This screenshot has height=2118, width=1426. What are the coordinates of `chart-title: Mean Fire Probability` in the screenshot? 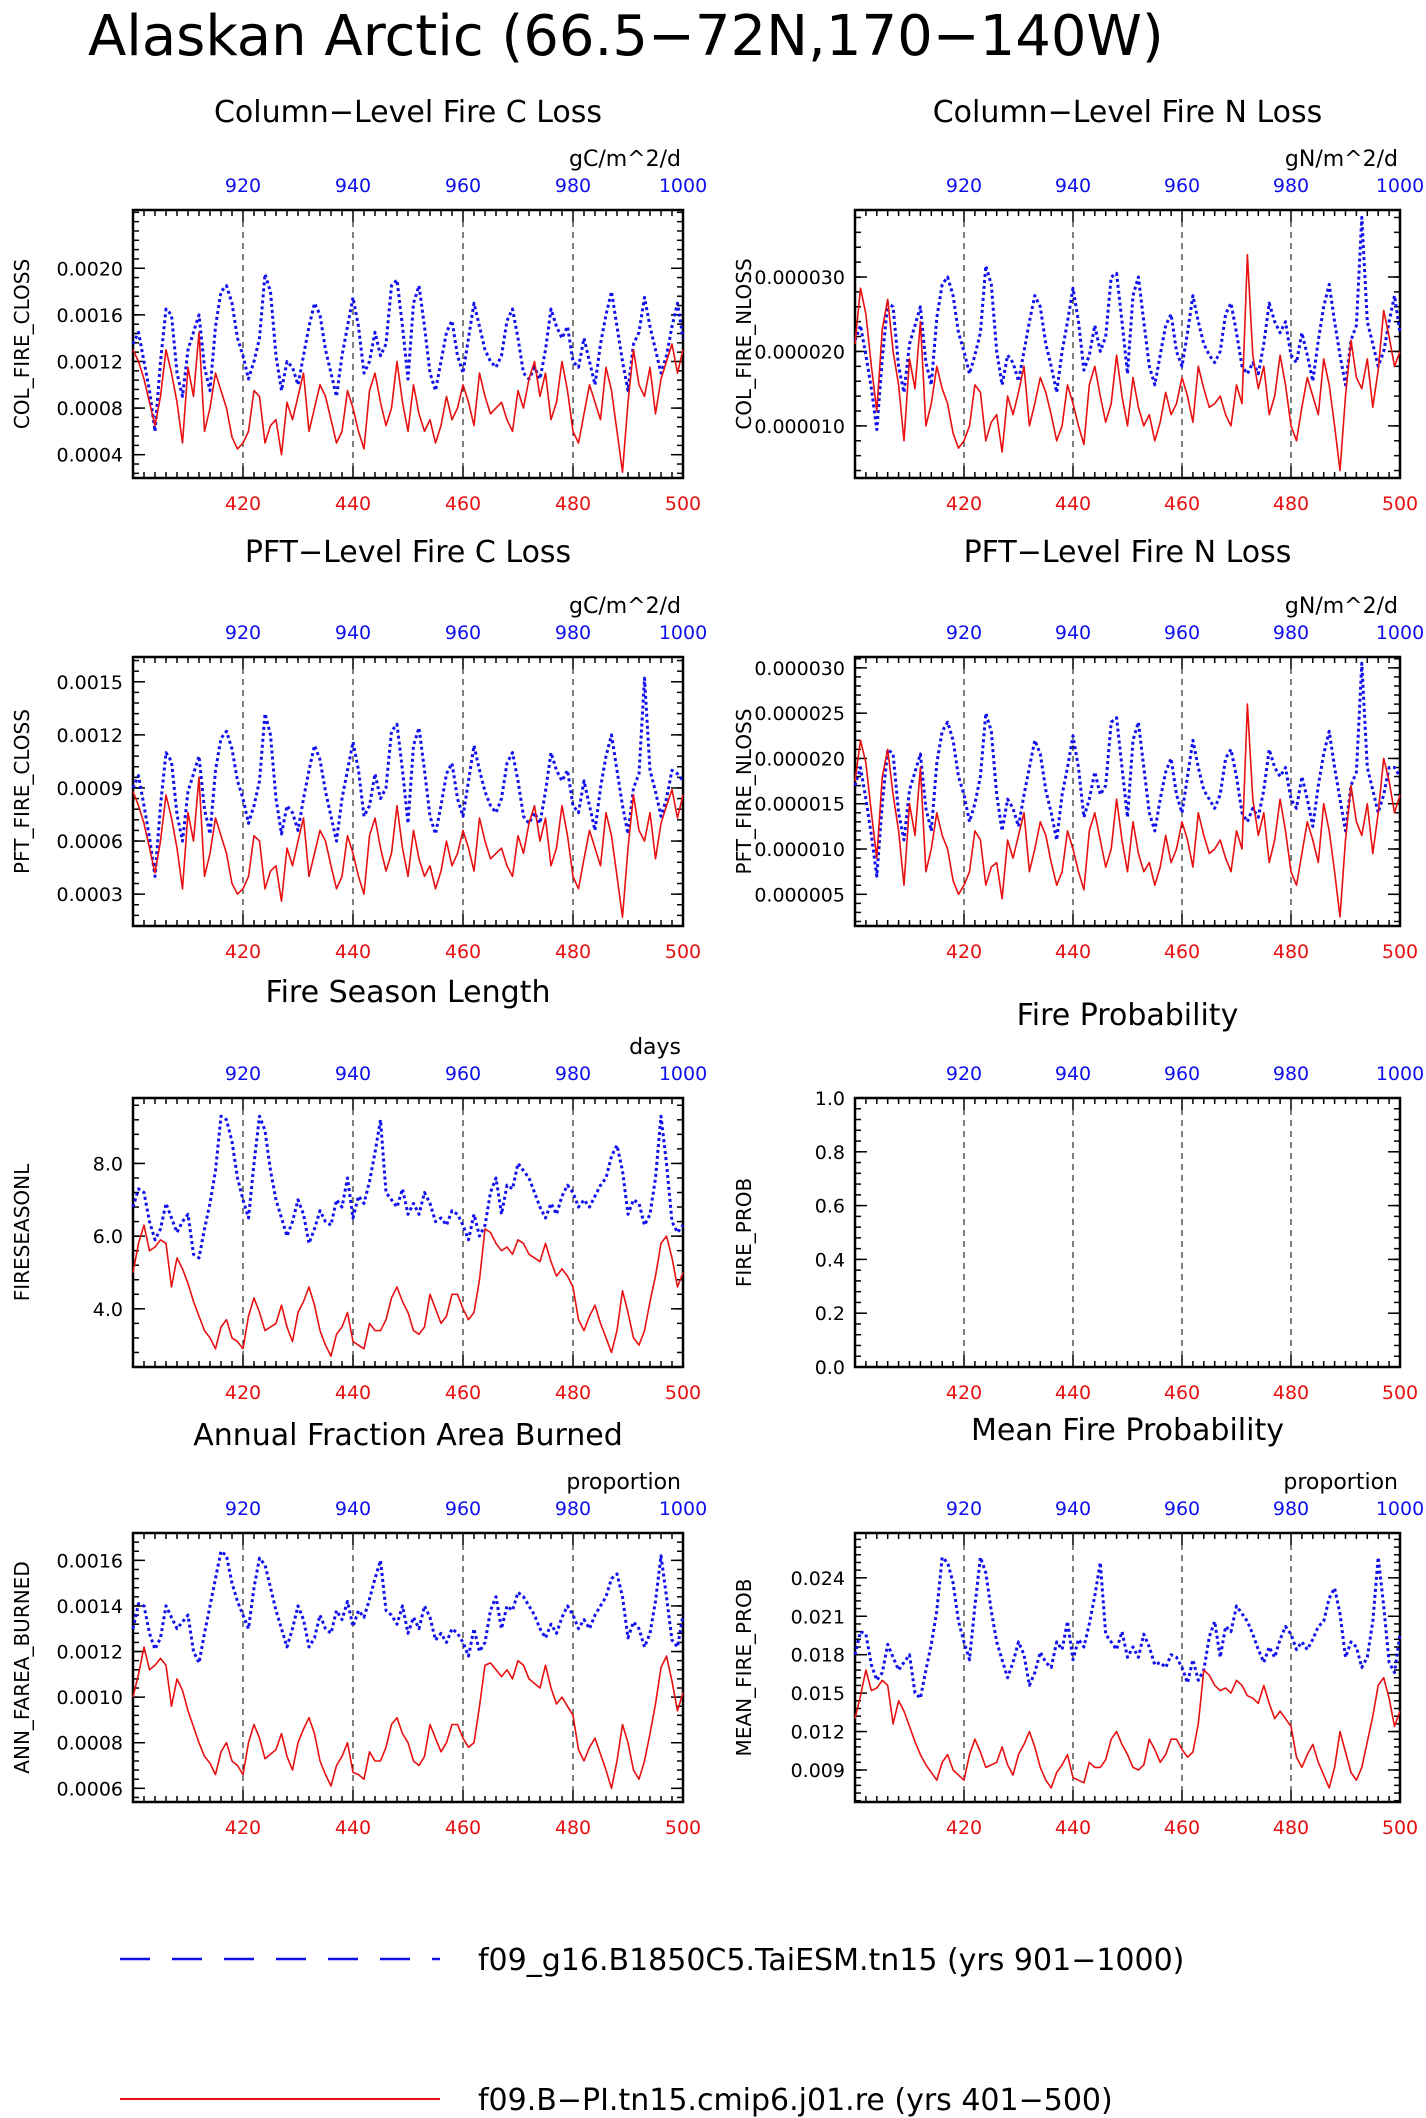 It's located at (1127, 1430).